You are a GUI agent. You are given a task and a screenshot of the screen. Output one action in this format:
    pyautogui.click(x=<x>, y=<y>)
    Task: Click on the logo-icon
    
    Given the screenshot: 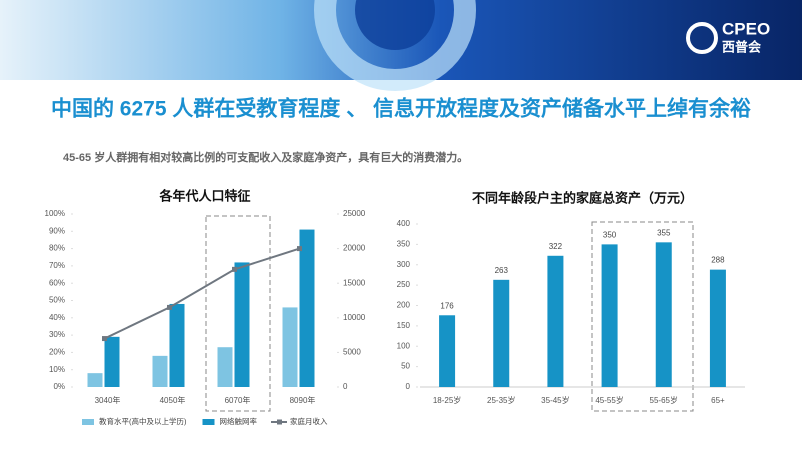 What is the action you would take?
    pyautogui.click(x=702, y=38)
    